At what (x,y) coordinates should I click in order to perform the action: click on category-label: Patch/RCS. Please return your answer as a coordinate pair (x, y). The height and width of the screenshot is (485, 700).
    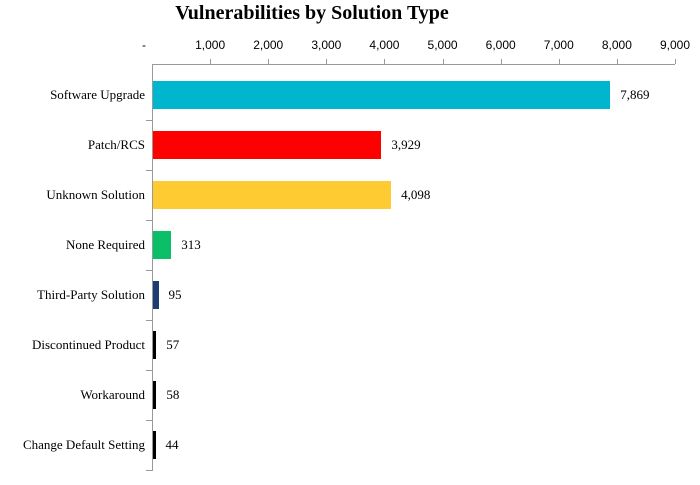
    Looking at the image, I should click on (116, 144).